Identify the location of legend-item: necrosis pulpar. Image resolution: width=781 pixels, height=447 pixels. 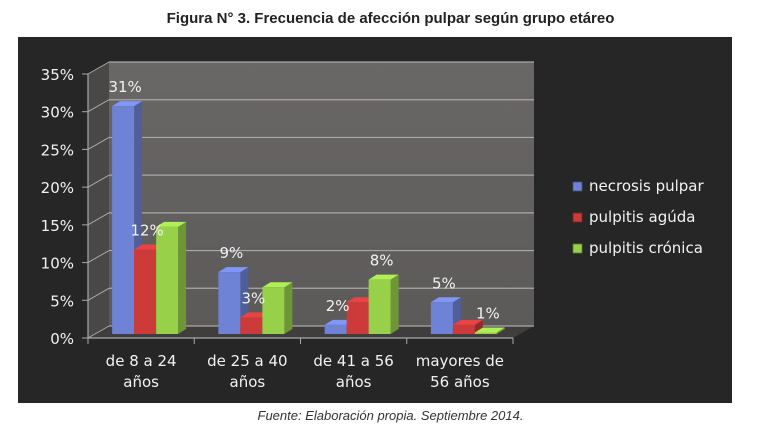
(638, 186).